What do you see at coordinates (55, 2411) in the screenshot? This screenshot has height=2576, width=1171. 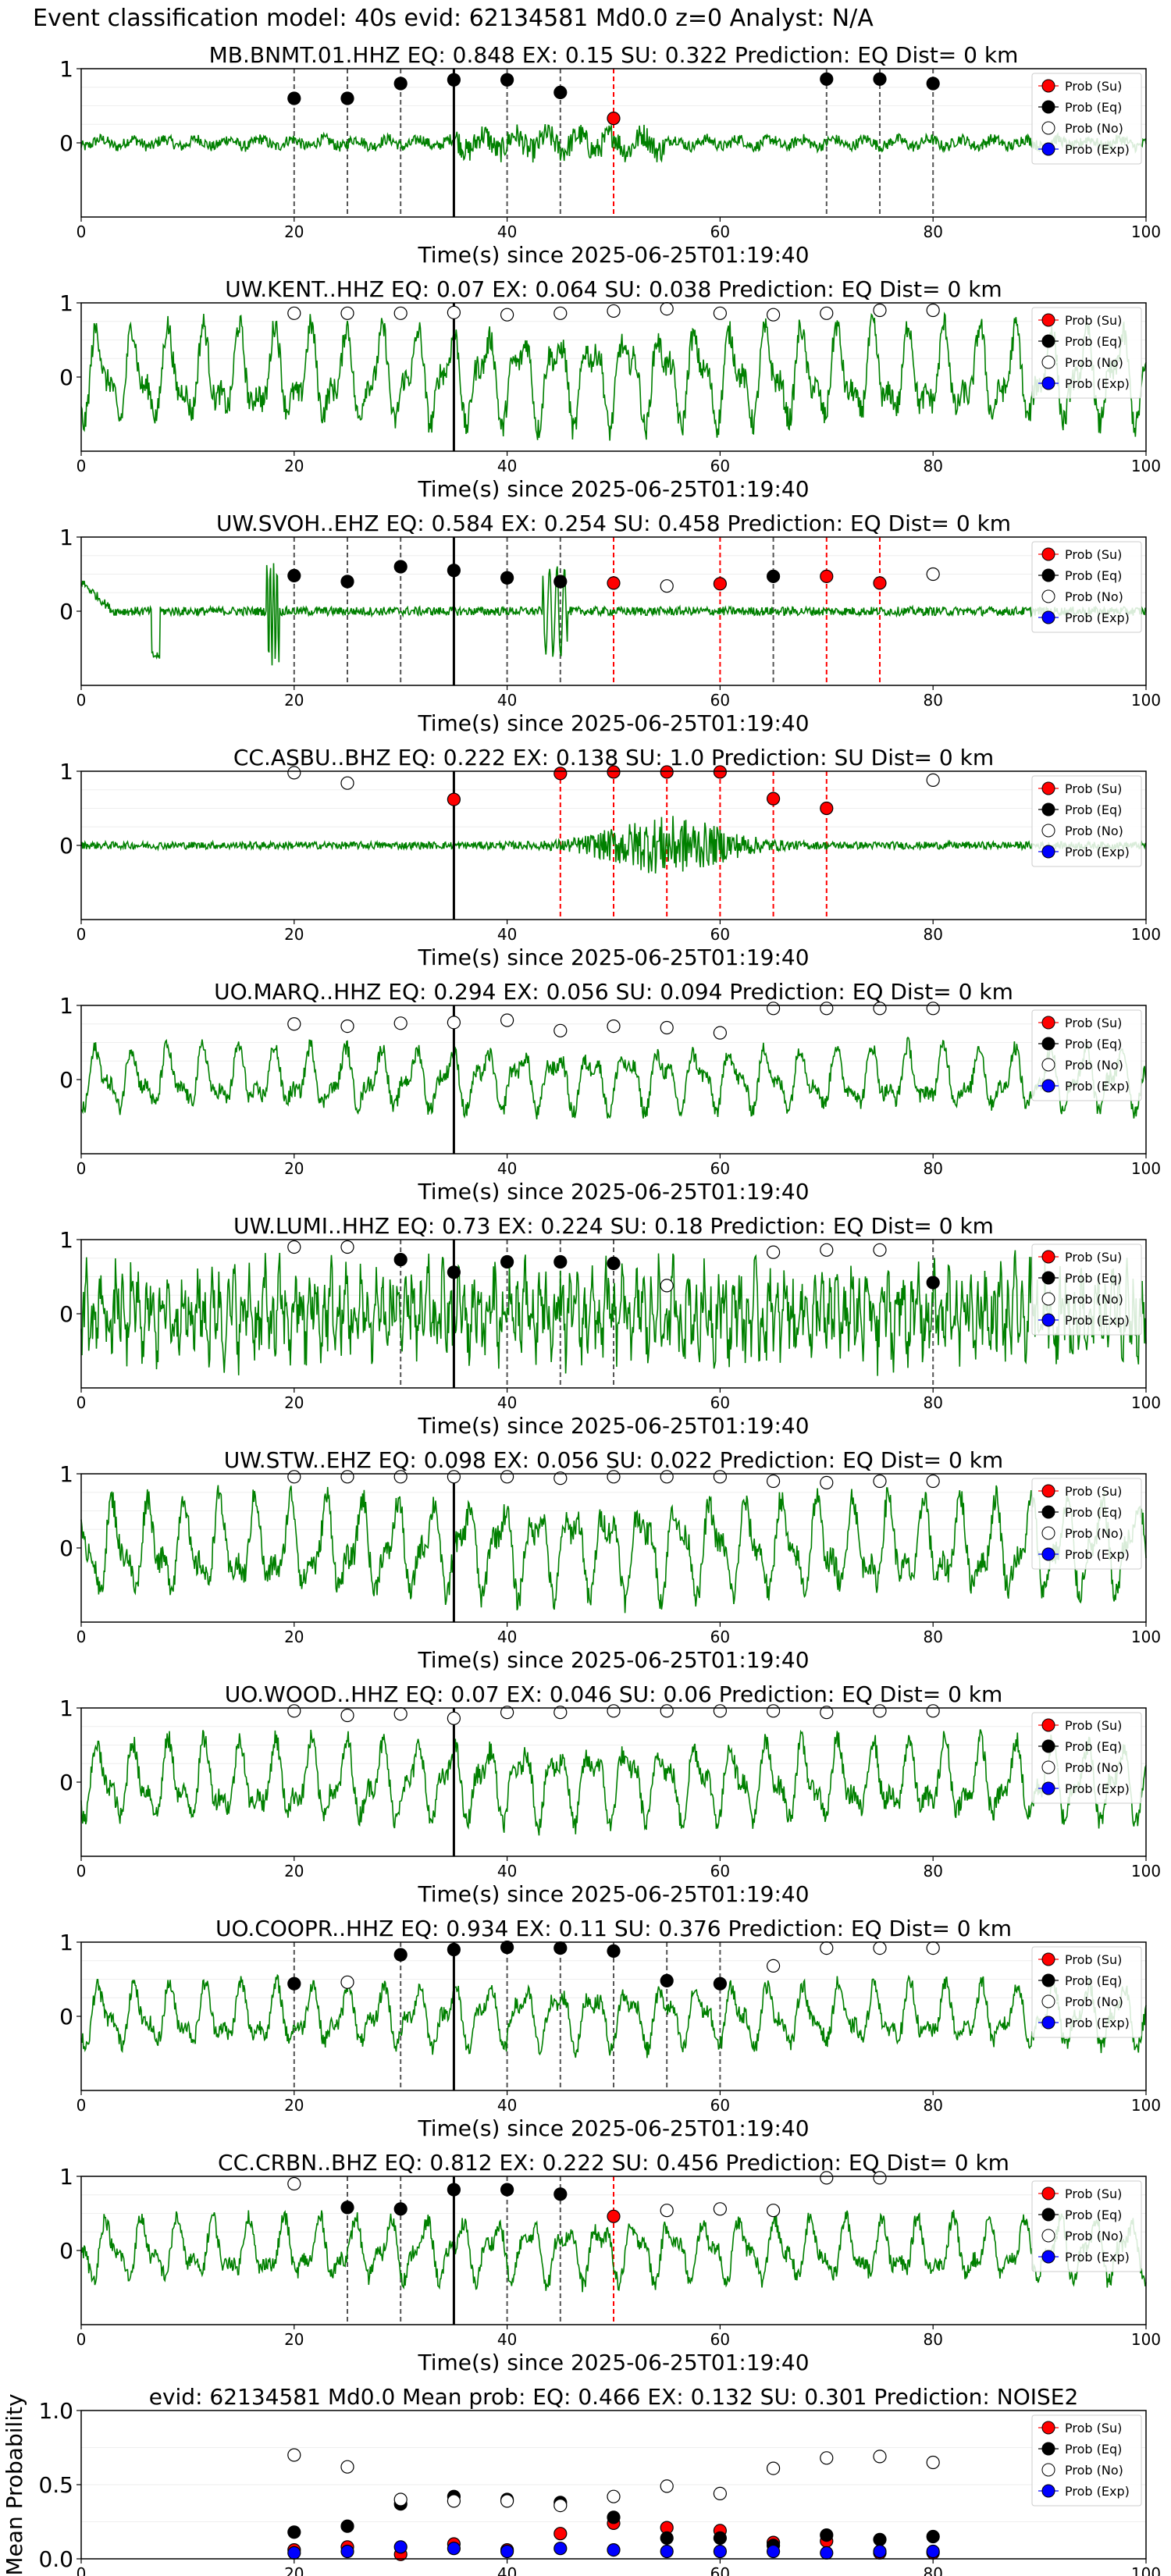 I see `y-tick-label: 1.0` at bounding box center [55, 2411].